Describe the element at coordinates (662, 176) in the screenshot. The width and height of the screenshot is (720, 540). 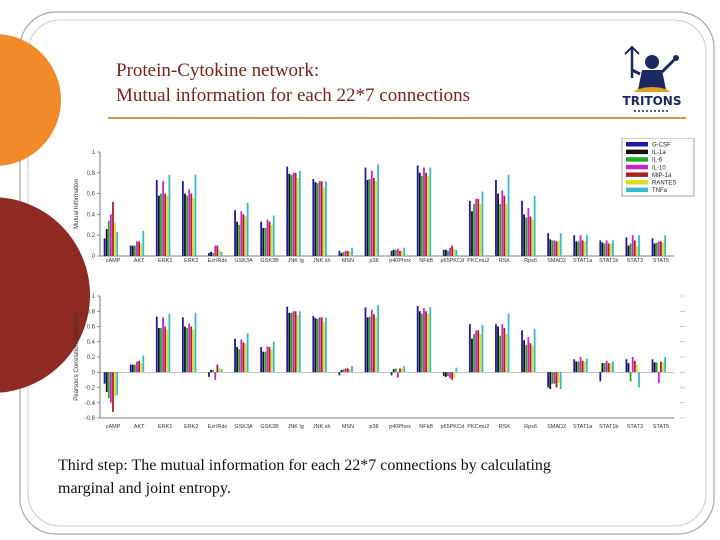
I see `legend-label: MIP-1a` at that location.